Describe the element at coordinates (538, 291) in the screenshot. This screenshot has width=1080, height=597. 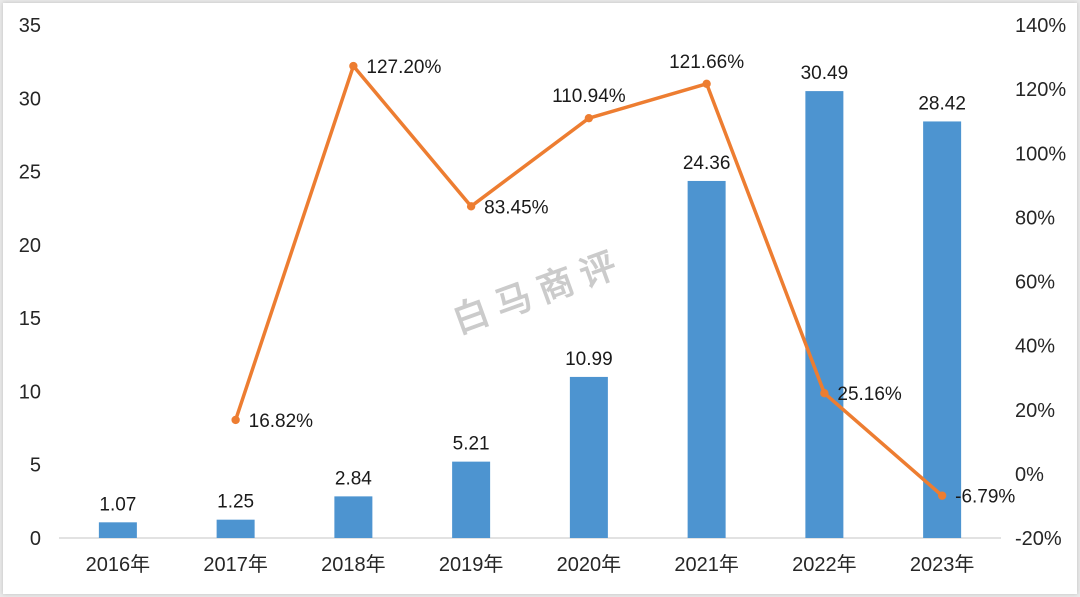
I see `watermark-text: 白马商评` at that location.